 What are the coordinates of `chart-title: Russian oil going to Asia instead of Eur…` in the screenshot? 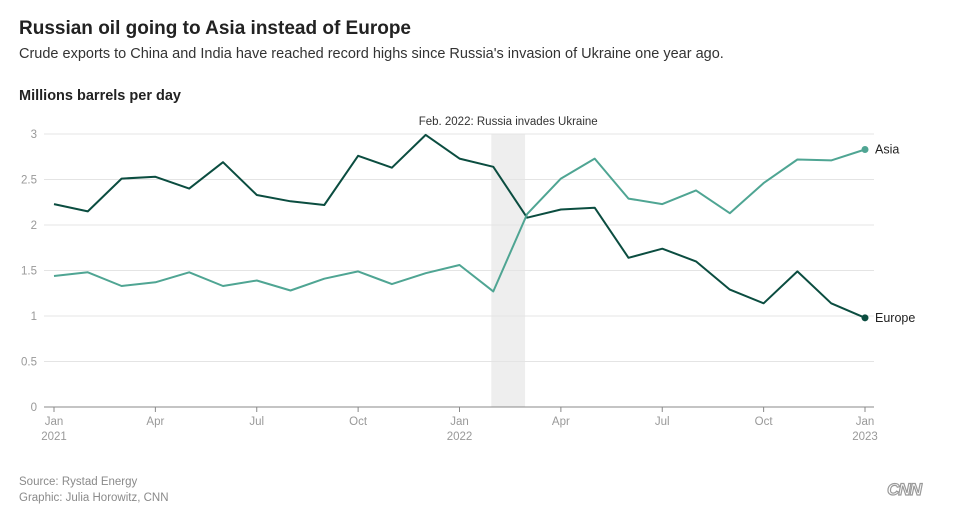 It's located at (215, 28).